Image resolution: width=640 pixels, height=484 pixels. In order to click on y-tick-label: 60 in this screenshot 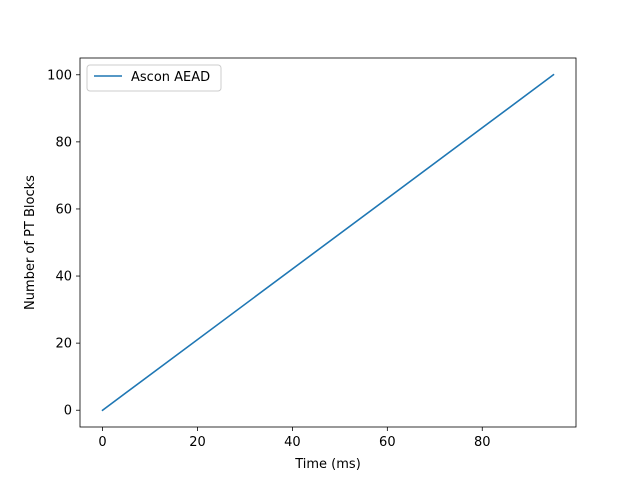, I will do `click(63, 209)`.